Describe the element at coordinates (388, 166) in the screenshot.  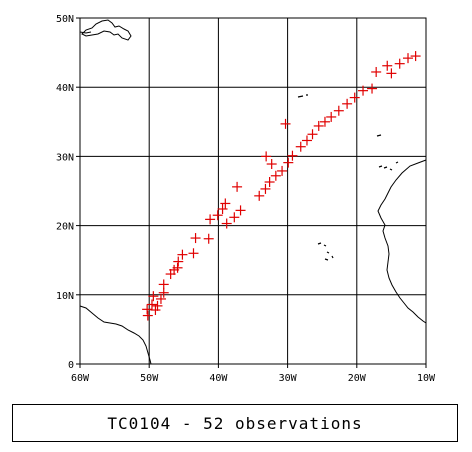
I see `canary-islands` at that location.